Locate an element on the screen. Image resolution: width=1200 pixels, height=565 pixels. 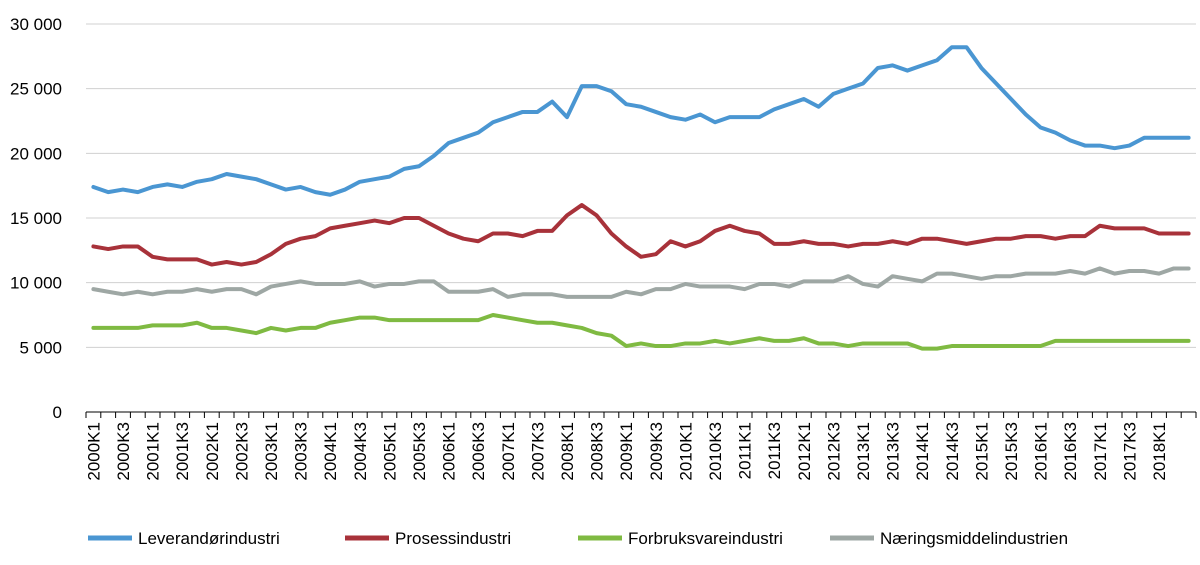
y-tick-label: 10 000 is located at coordinates (36, 283).